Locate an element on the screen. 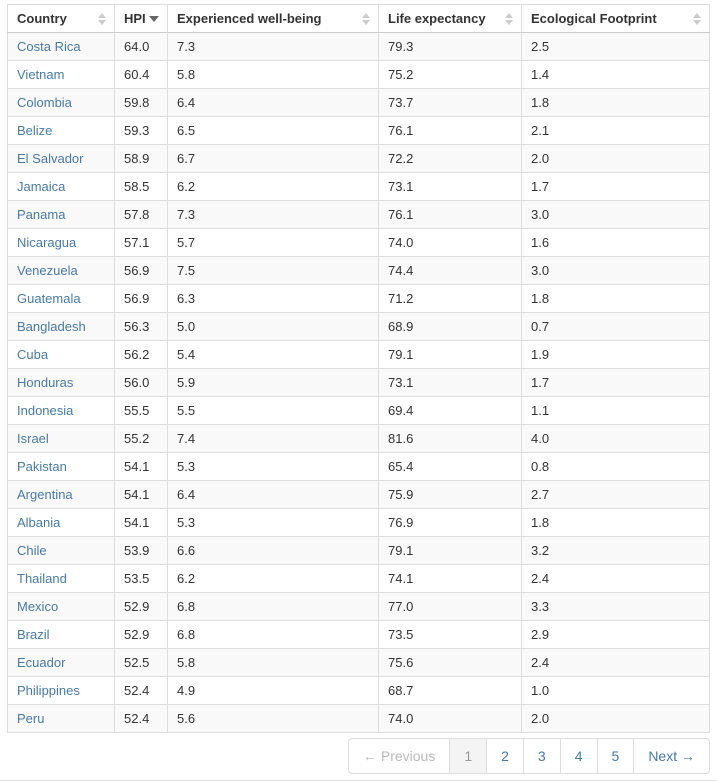 Image resolution: width=717 pixels, height=781 pixels. country-link: Belize is located at coordinates (35, 130).